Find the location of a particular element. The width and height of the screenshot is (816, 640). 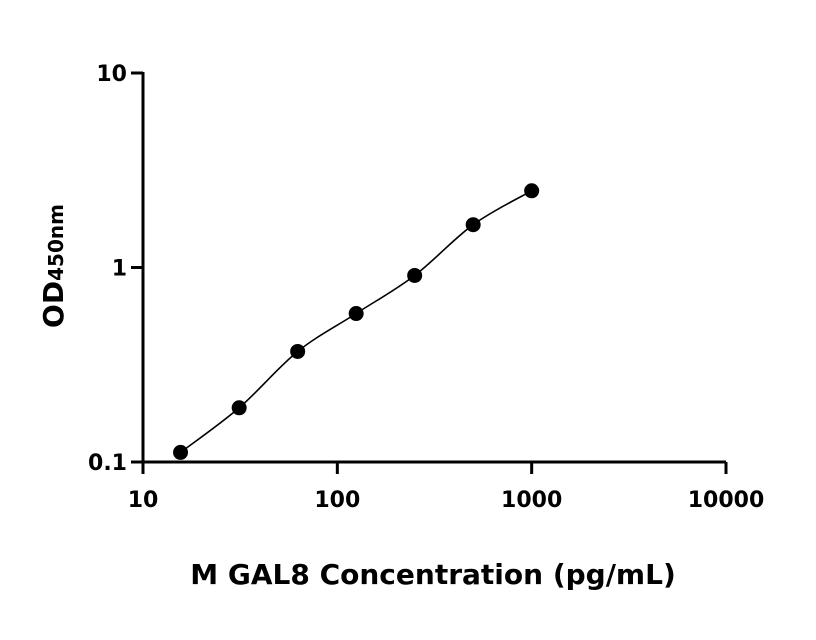

y-tick-label: 1 is located at coordinates (119, 269).